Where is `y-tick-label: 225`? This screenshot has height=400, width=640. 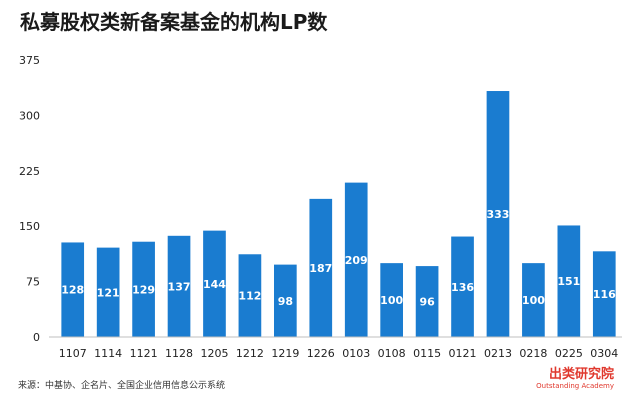
y-tick-label: 225 is located at coordinates (29, 171).